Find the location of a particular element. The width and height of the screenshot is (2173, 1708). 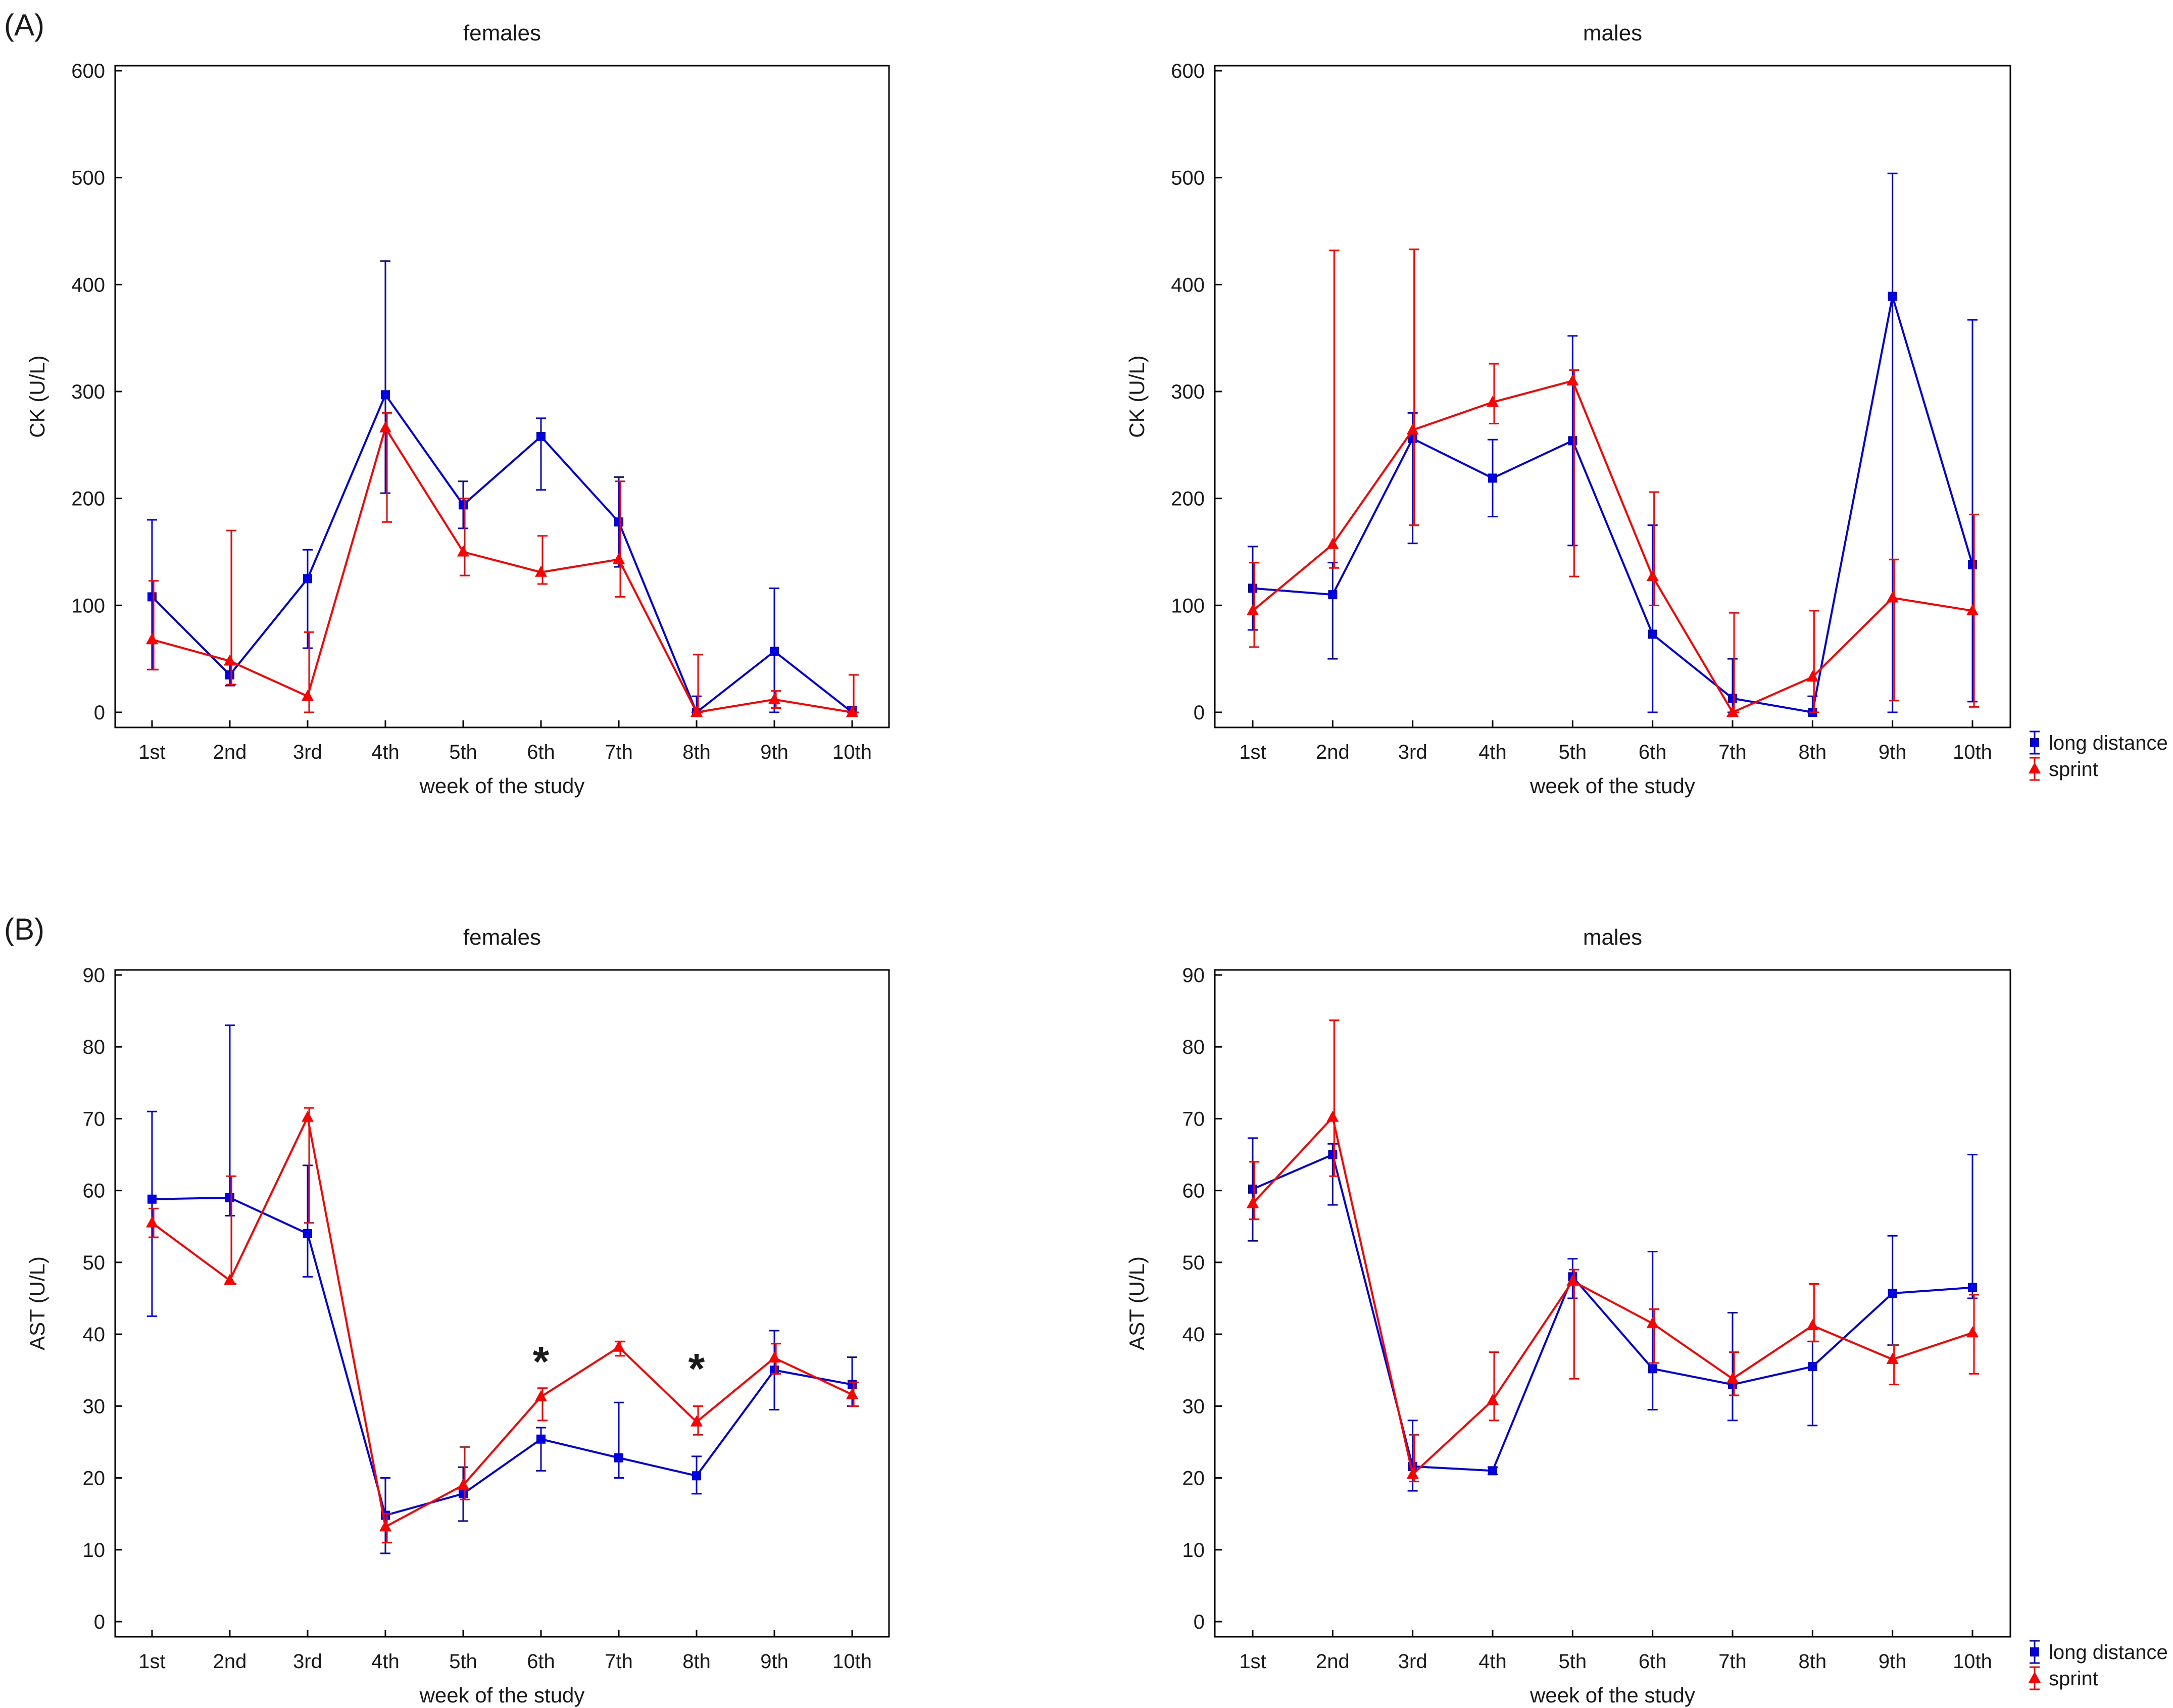

y-tick-label: 90 is located at coordinates (1193, 975).